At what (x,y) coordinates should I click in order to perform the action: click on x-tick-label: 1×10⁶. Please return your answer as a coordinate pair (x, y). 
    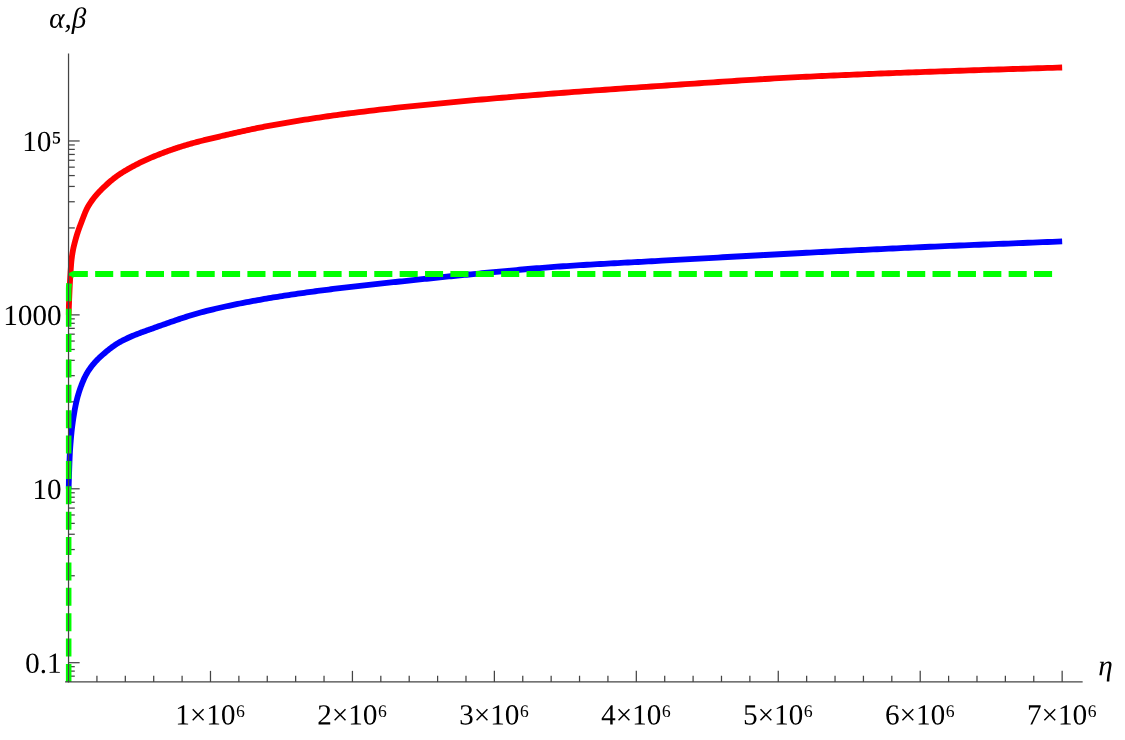
    Looking at the image, I should click on (211, 715).